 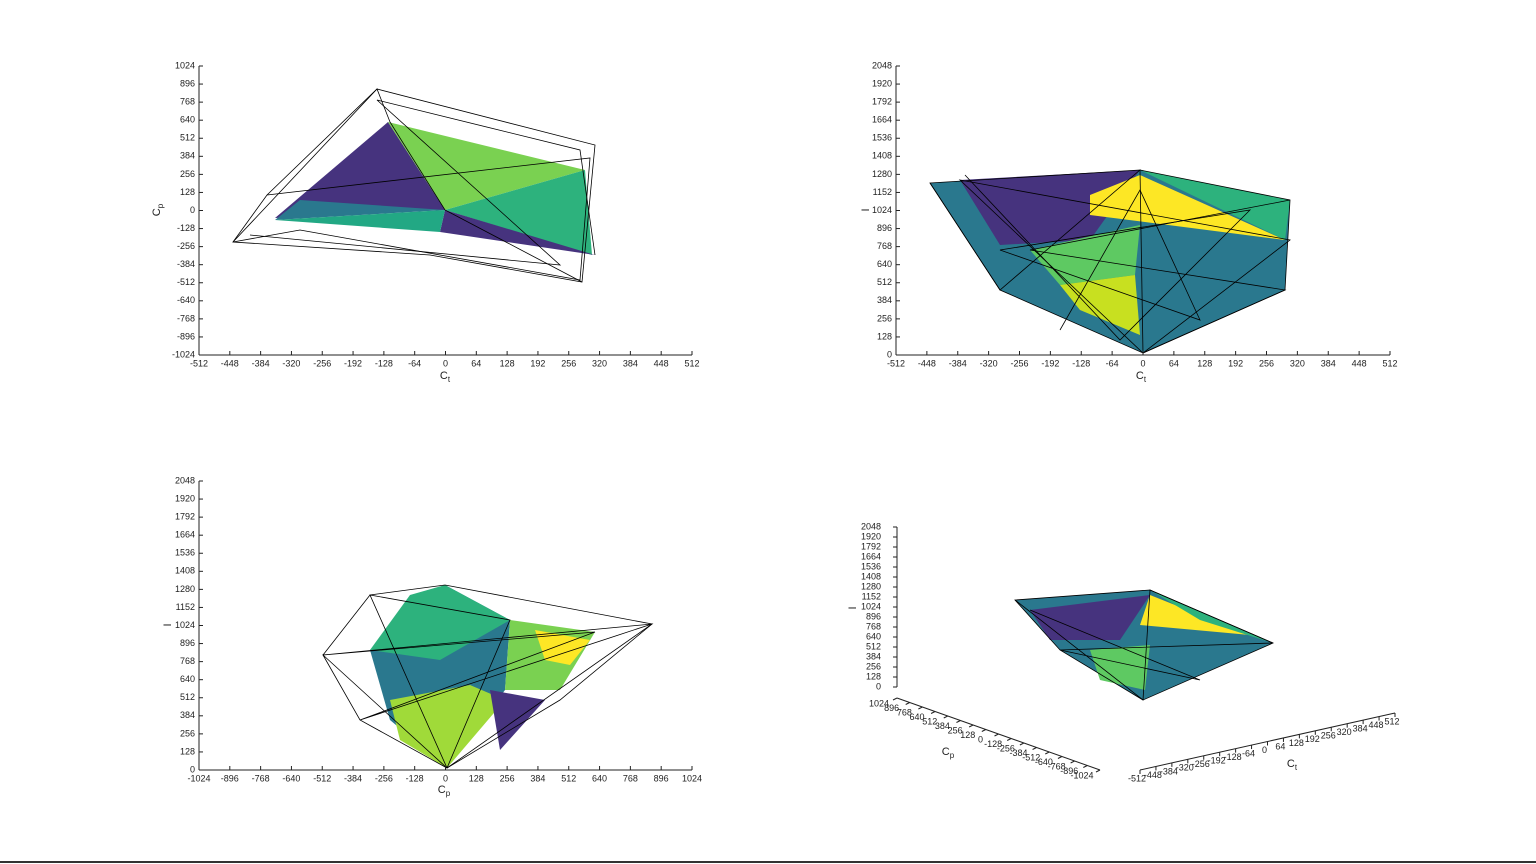 I want to click on axis-label-sub: t, so click(x=1296, y=767).